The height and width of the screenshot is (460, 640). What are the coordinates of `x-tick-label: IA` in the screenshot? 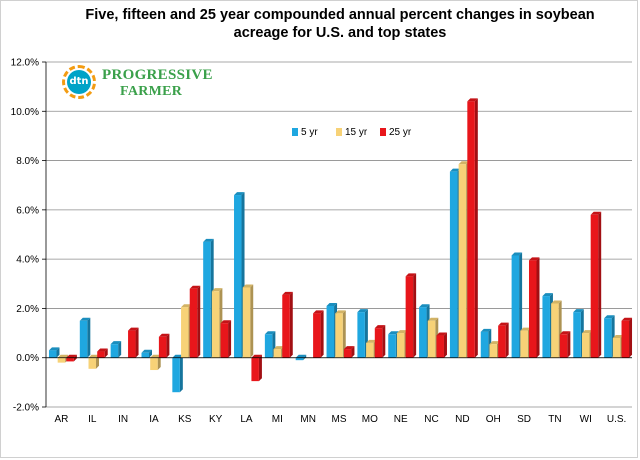 It's located at (154, 419).